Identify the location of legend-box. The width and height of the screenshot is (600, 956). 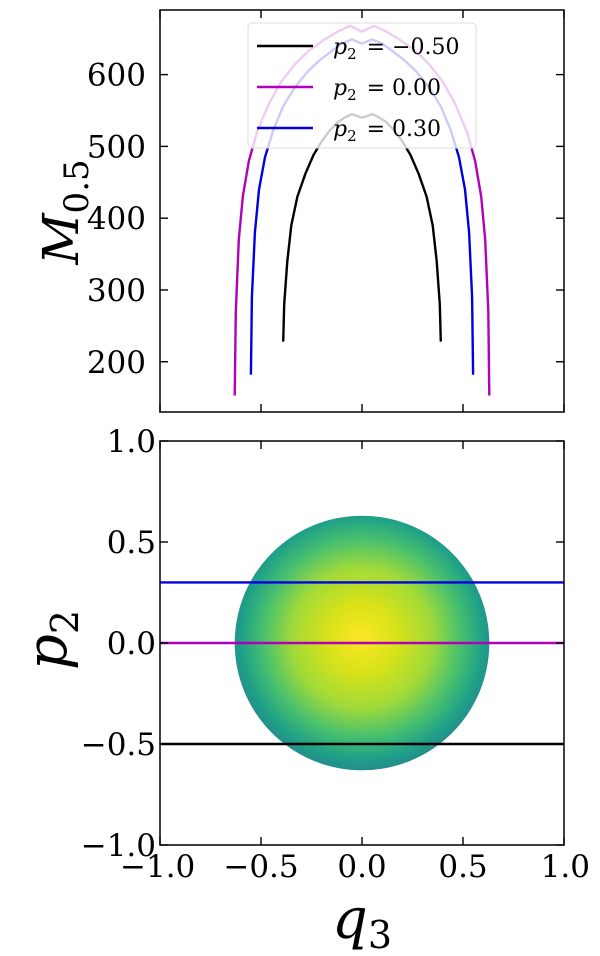
(362, 85).